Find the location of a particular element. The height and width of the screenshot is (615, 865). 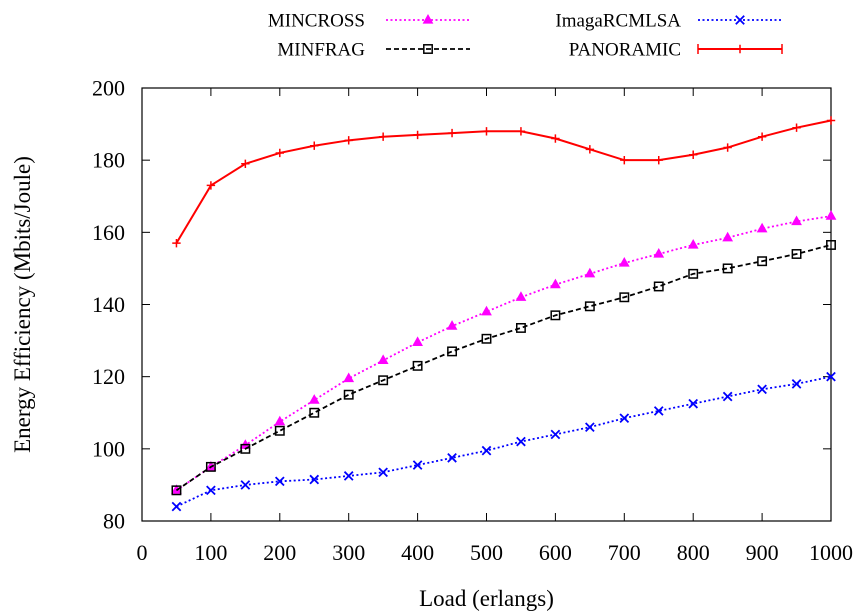

y-tick-label: 160 is located at coordinates (108, 232).